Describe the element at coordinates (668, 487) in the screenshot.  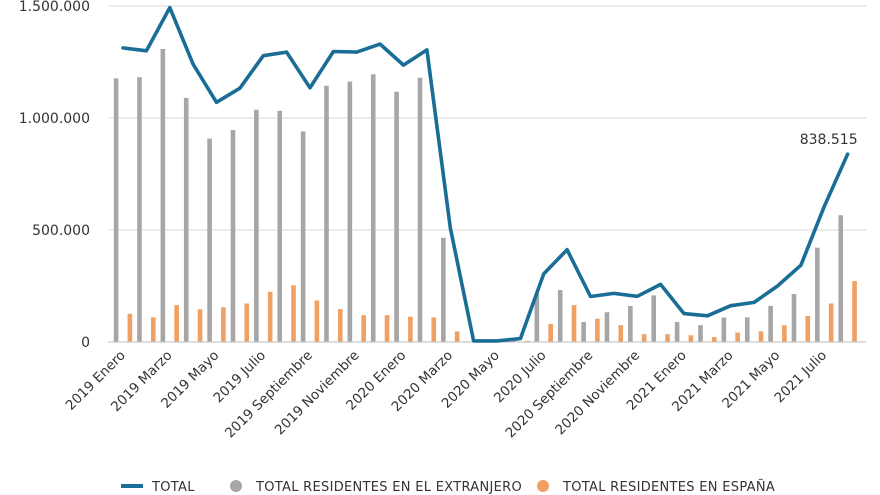
I see `legend-label: TOTAL RESIDENTES EN ESPAÑA` at that location.